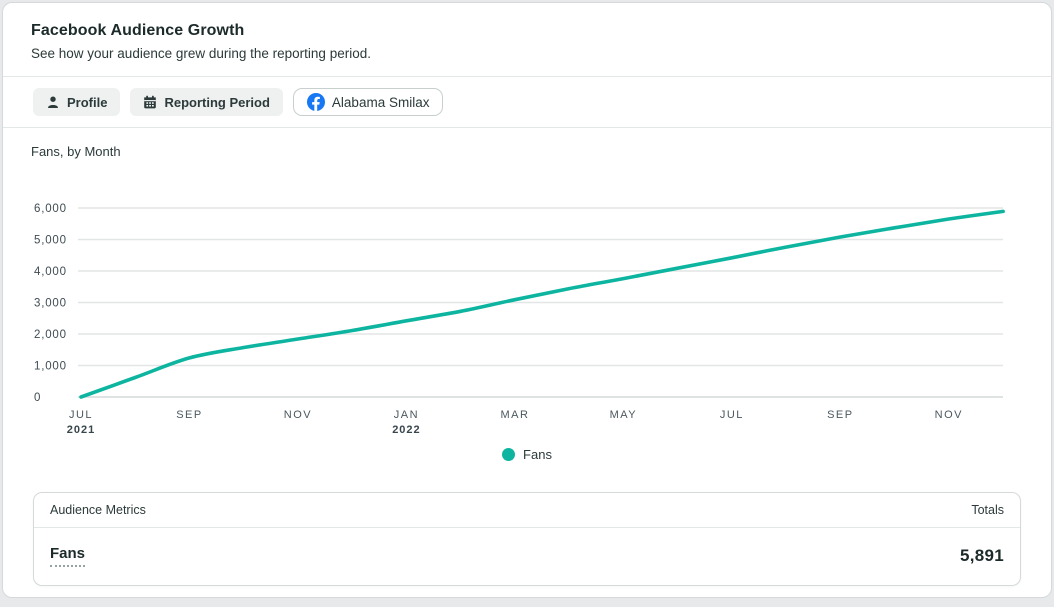 The width and height of the screenshot is (1054, 607). Describe the element at coordinates (138, 30) in the screenshot. I see `page-title: Facebook Audience Growth` at that location.